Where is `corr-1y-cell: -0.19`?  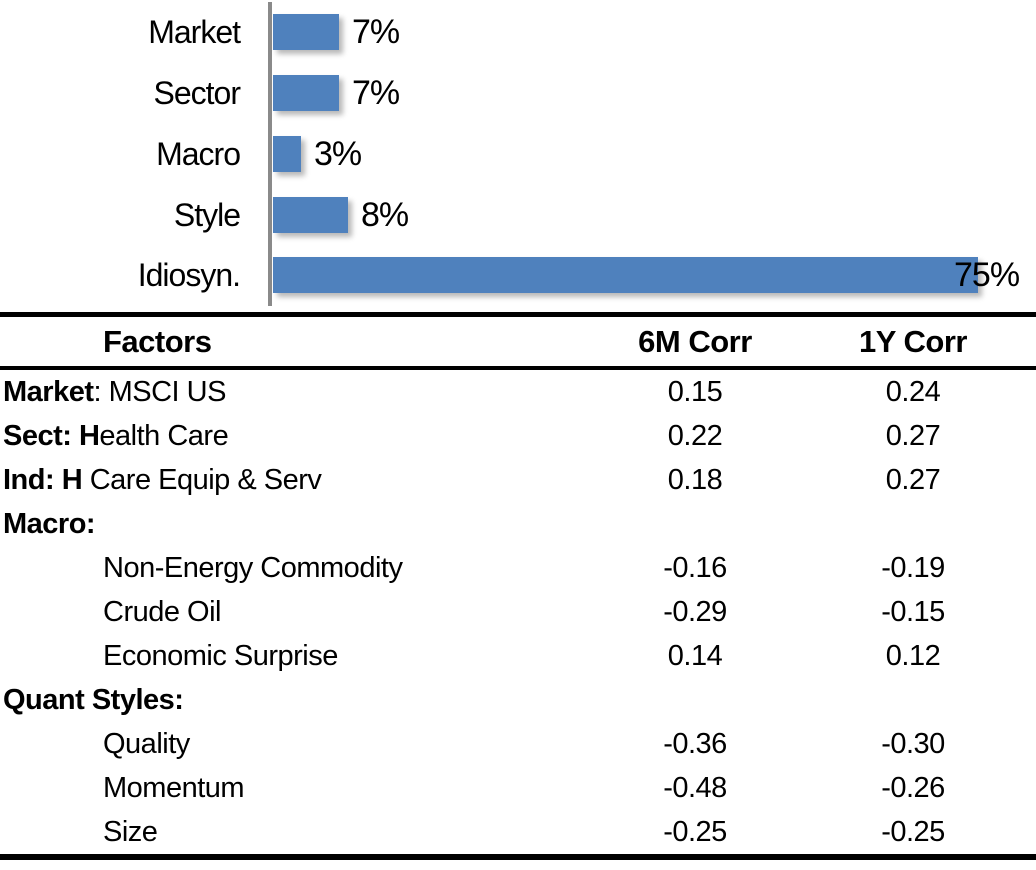
corr-1y-cell: -0.19 is located at coordinates (913, 567).